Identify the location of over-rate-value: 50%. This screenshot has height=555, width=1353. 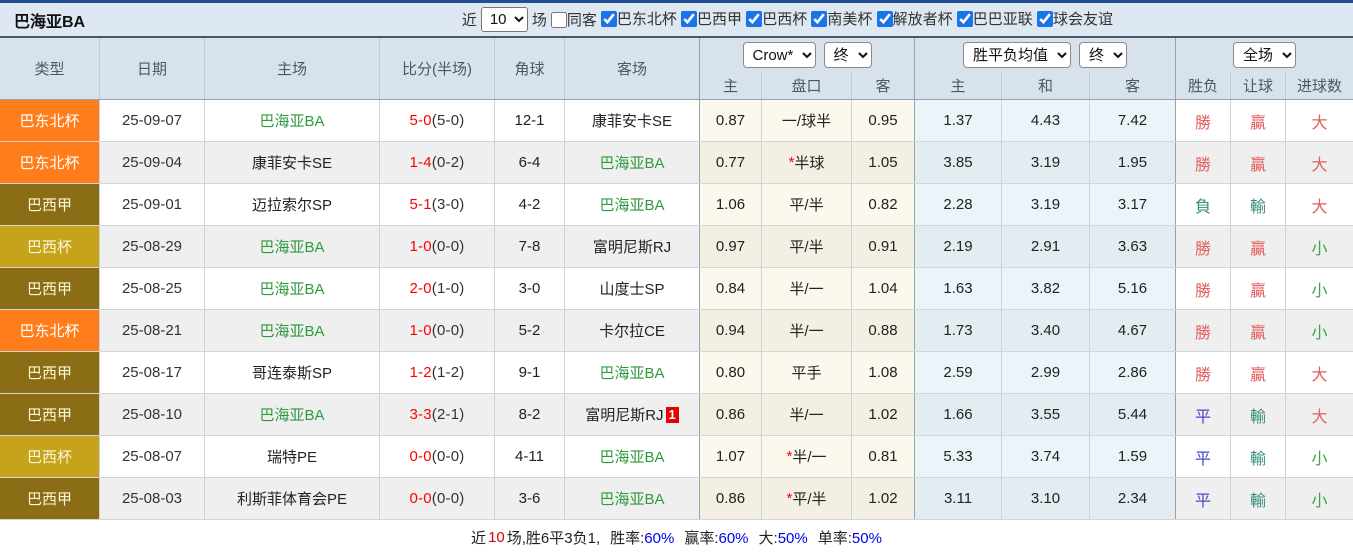
(792, 538).